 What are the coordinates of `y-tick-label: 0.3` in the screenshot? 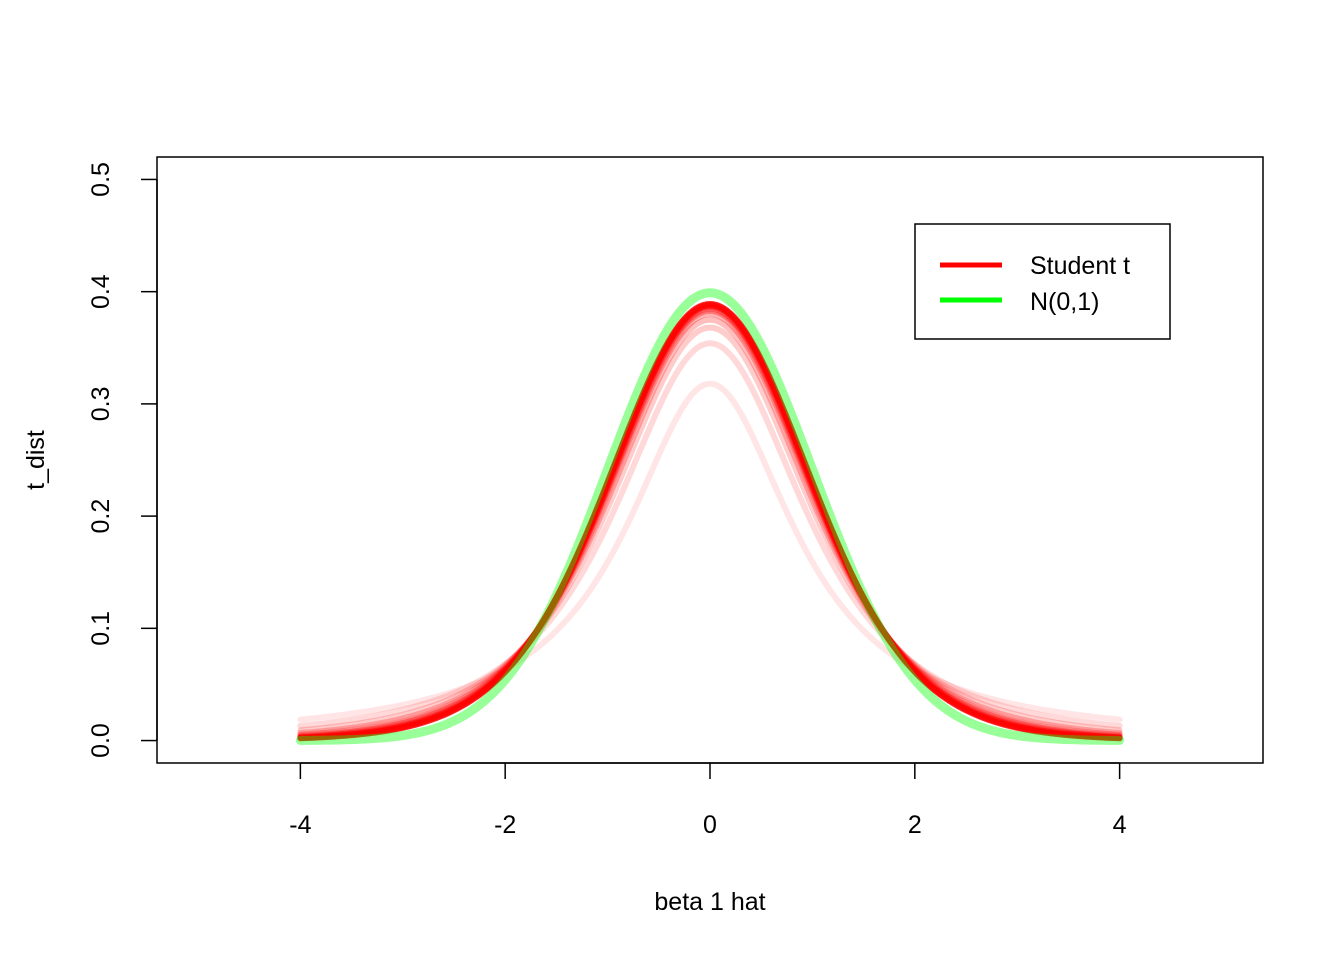 It's located at (101, 404).